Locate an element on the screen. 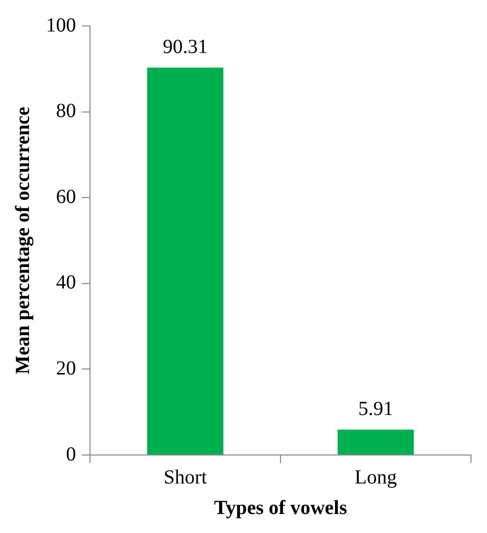 This screenshot has height=533, width=487. data-label: 5.91 is located at coordinates (376, 409).